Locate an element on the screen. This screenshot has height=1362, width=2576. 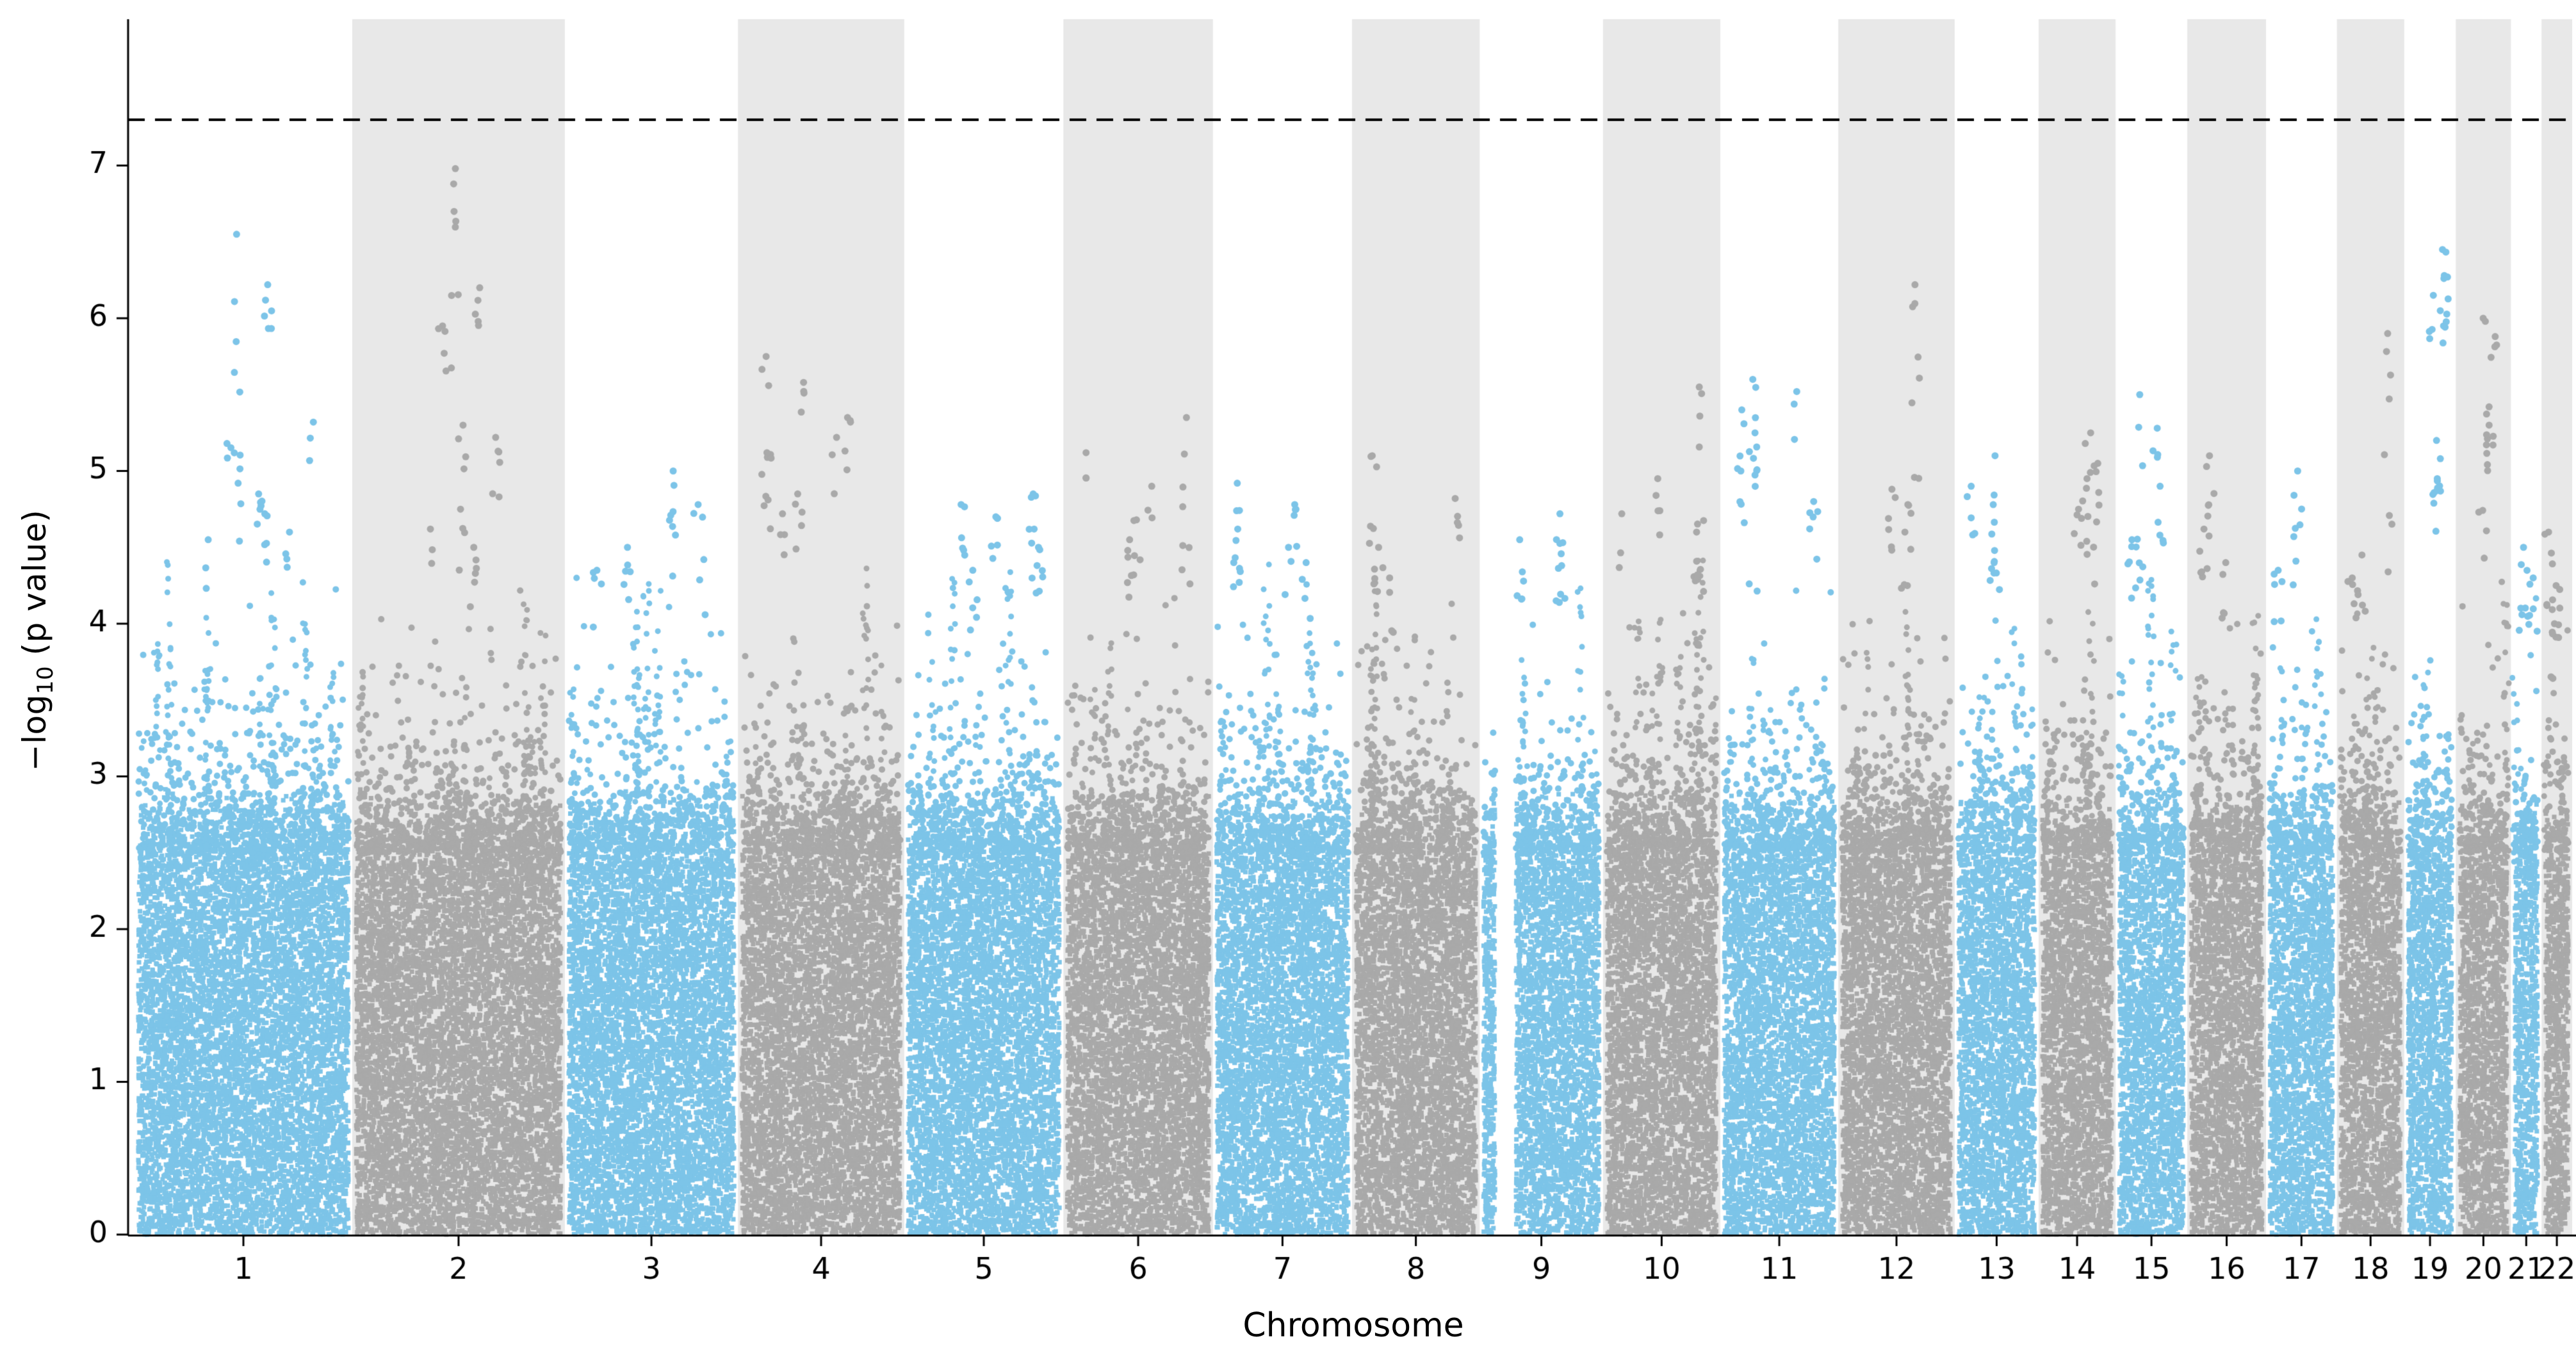
y-axis-title-post: (p value) is located at coordinates (34, 587).